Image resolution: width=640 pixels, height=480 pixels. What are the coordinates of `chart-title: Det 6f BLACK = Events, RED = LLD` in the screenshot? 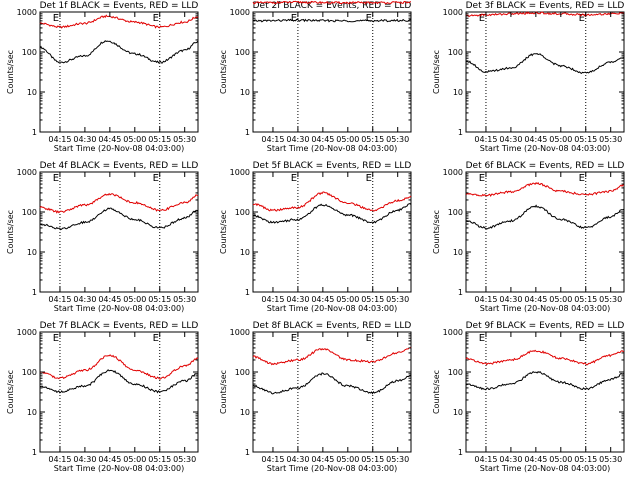 It's located at (545, 166).